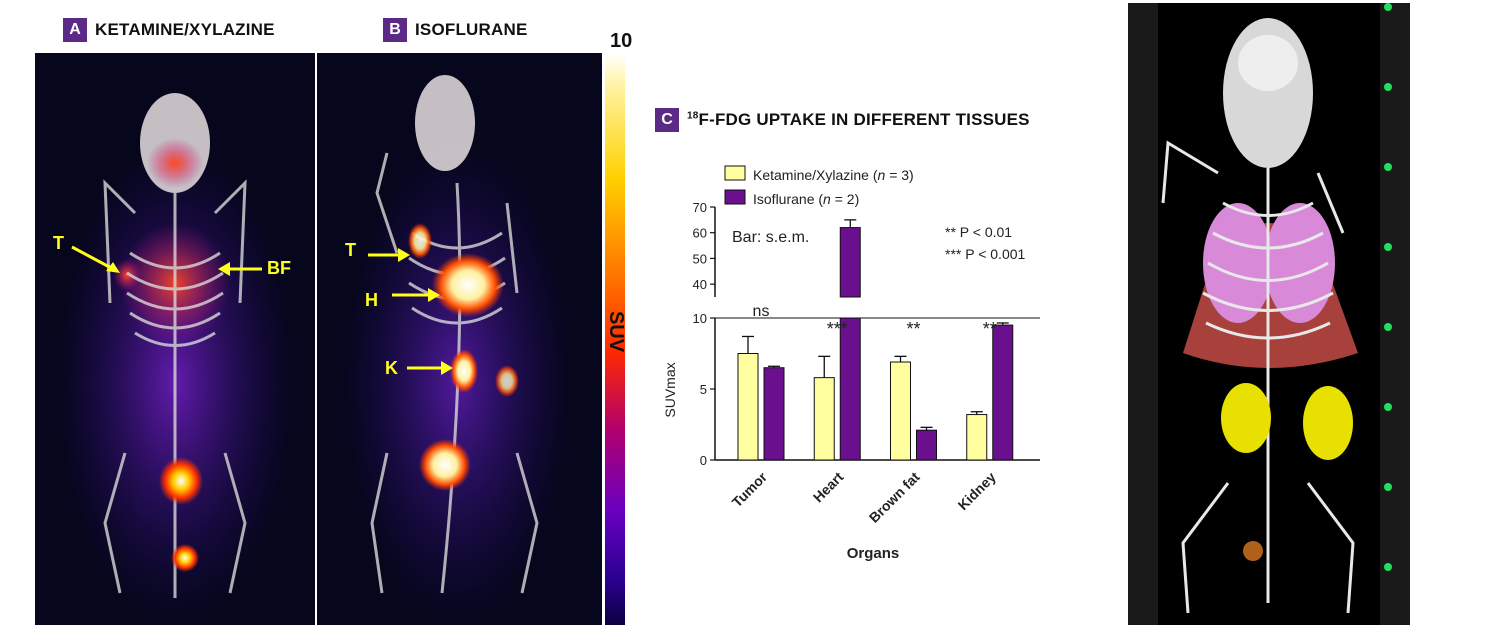  What do you see at coordinates (894, 497) in the screenshot?
I see `x-tick-label: Brown fat` at bounding box center [894, 497].